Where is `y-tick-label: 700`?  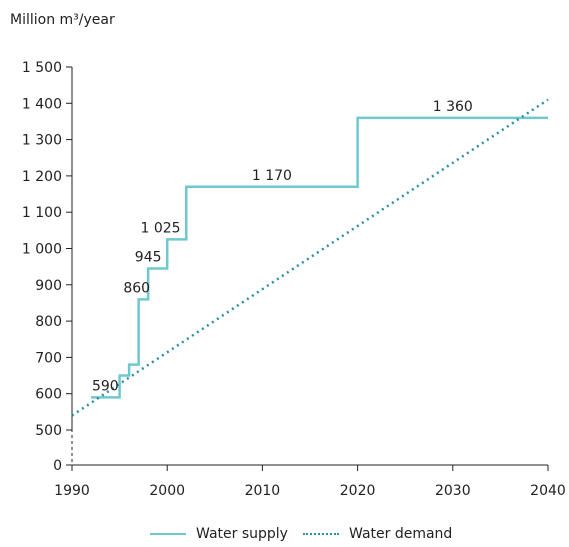 y-tick-label: 700 is located at coordinates (48, 358).